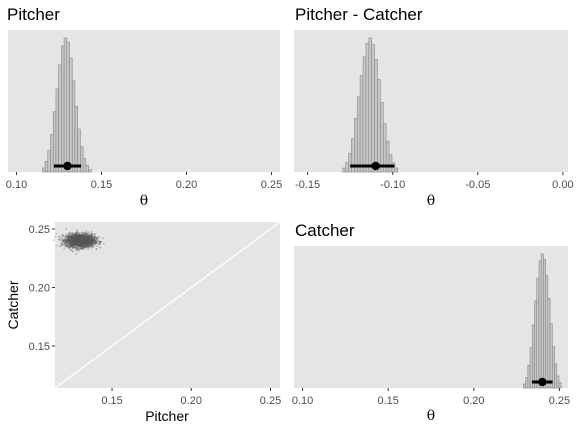  I want to click on panel-scatter-points, so click(78, 241).